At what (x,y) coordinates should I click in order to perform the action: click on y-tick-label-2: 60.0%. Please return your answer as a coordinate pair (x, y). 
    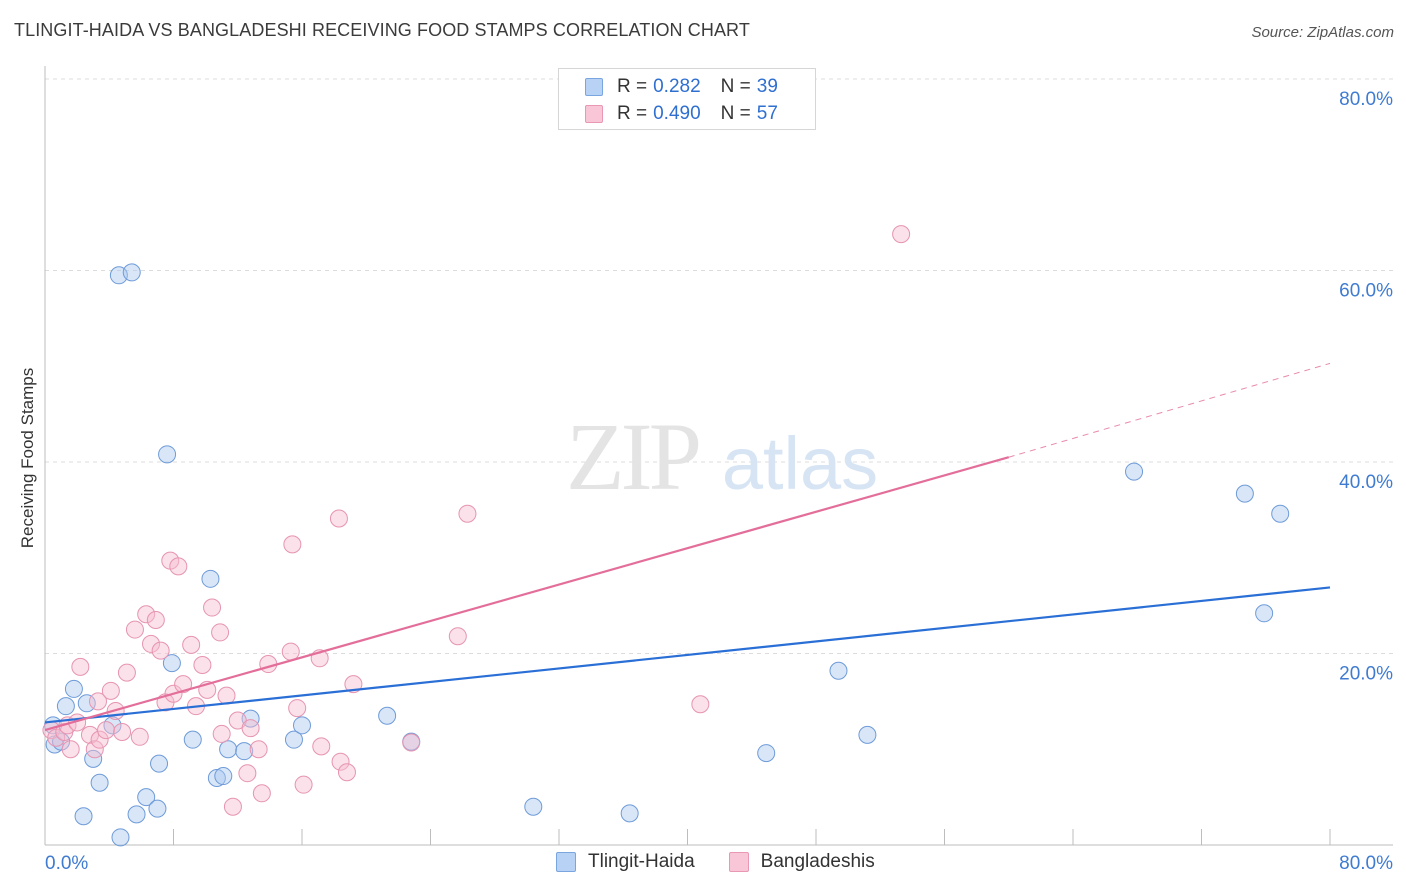
    Looking at the image, I should click on (1366, 291).